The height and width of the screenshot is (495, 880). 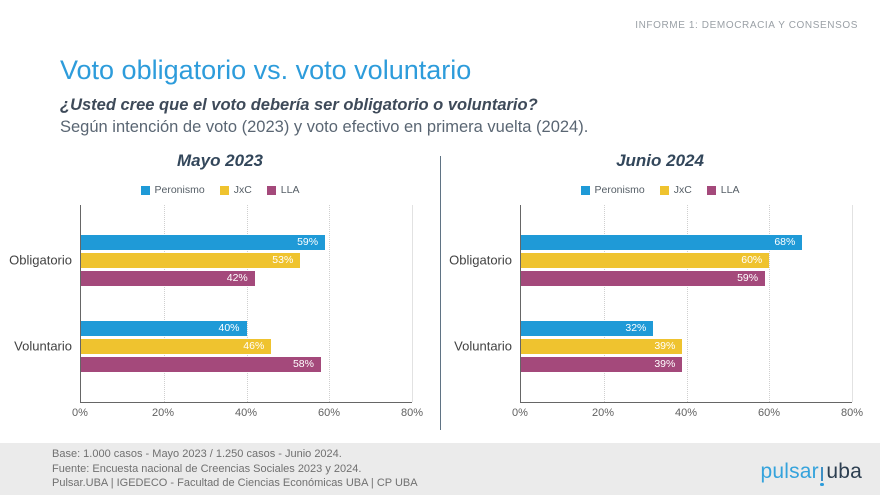 What do you see at coordinates (191, 260) in the screenshot?
I see `bar-jxc: 53%` at bounding box center [191, 260].